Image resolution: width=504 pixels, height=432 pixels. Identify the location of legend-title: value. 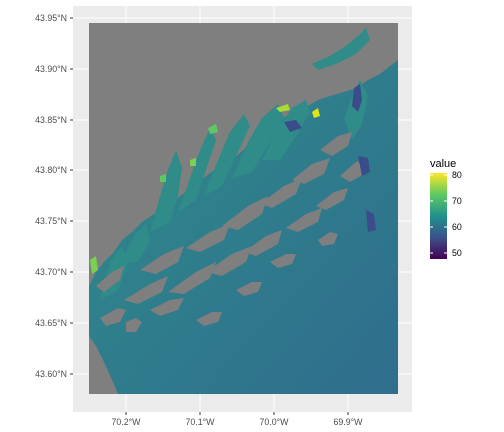
(443, 164).